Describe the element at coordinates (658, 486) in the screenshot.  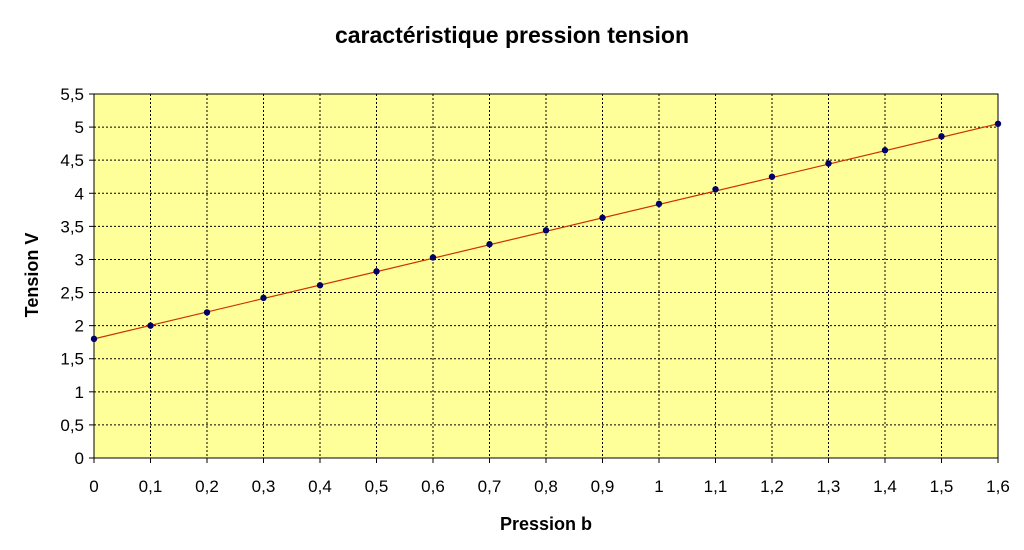
I see `x-tick-label: 1` at that location.